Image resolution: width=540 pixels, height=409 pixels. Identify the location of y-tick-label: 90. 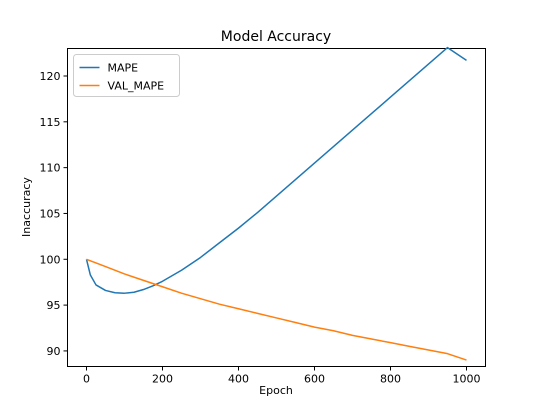
(54, 351).